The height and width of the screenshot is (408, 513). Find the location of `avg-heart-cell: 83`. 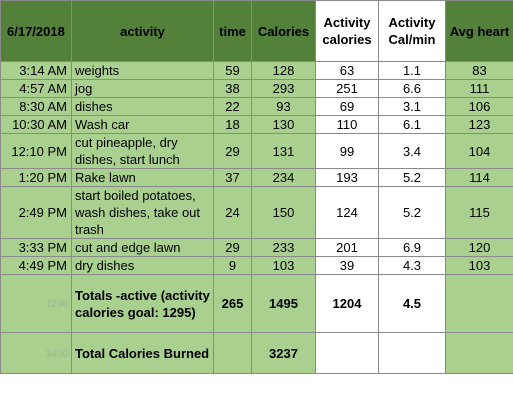

avg-heart-cell: 83 is located at coordinates (479, 70).